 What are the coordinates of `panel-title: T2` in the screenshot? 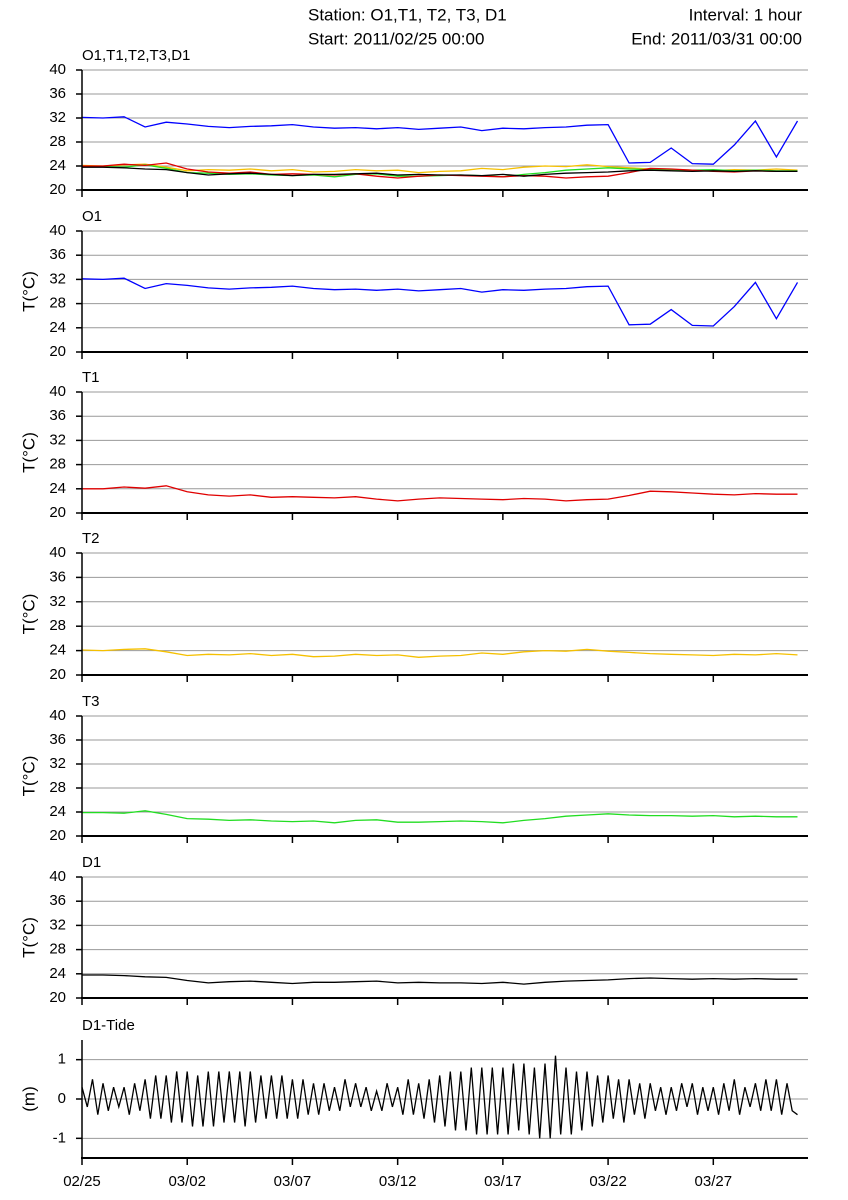 It's located at (91, 538).